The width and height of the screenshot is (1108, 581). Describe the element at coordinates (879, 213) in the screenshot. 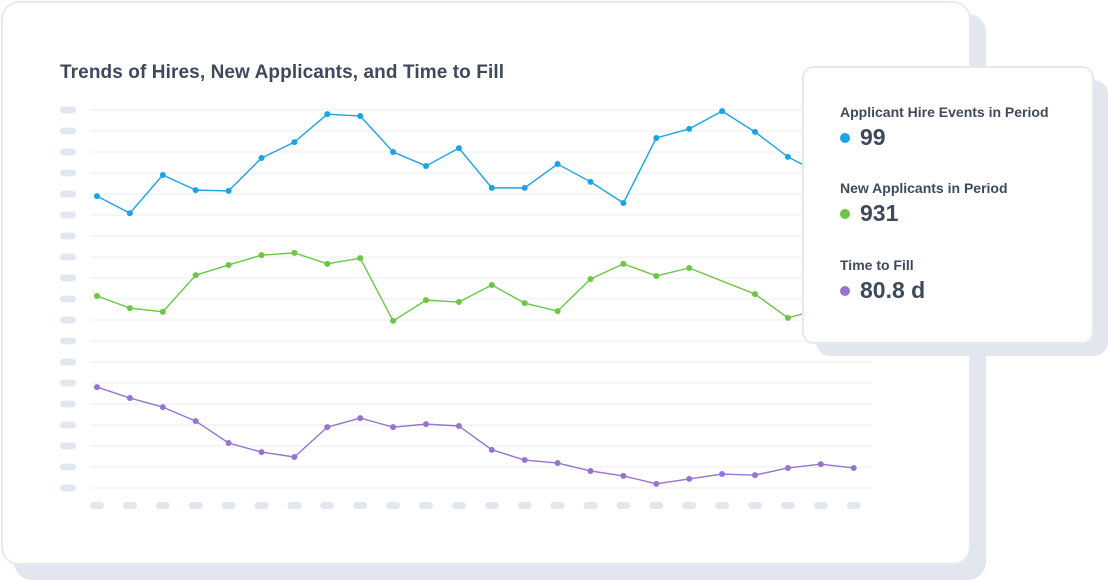

I see `metric-value: 931` at that location.